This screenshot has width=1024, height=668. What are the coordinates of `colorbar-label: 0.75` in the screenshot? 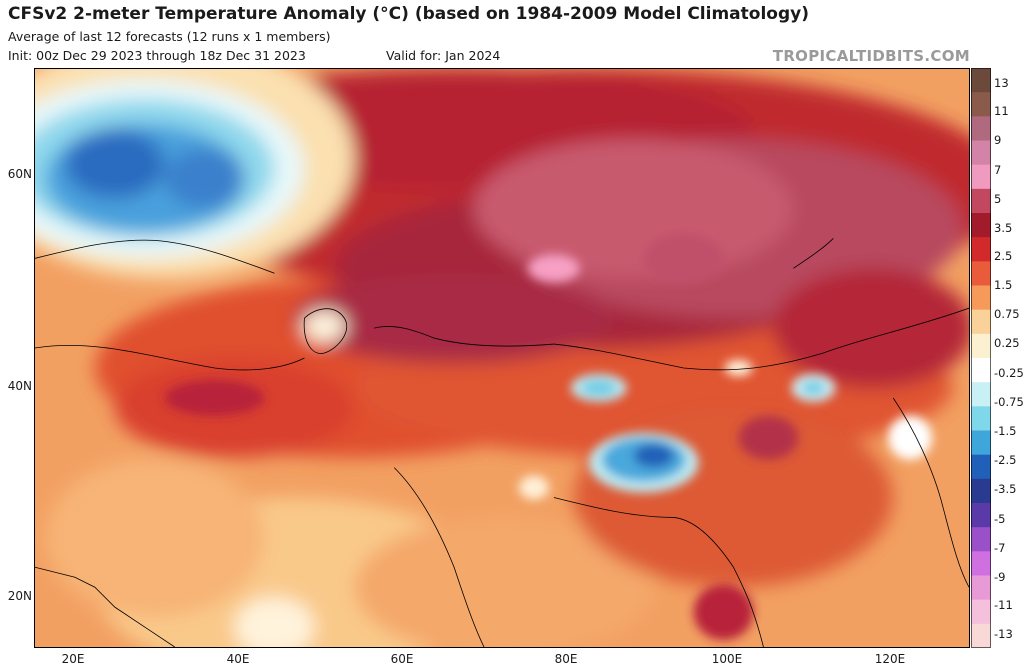 It's located at (1007, 314).